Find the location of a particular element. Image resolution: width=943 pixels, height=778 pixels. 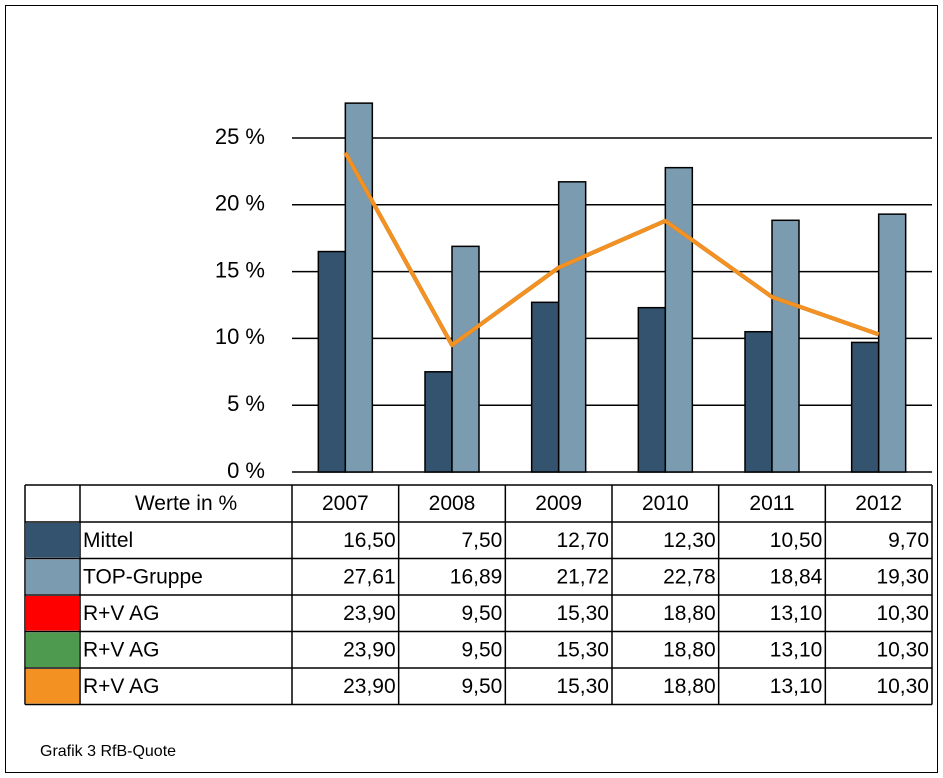

y-tick-label: 5 % is located at coordinates (246, 403).